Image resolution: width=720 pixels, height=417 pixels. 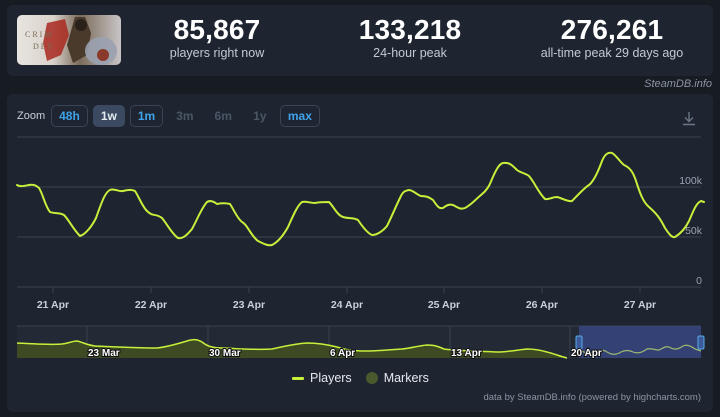 What do you see at coordinates (466, 353) in the screenshot?
I see `navigator-label-13-apr: 13 Apr` at bounding box center [466, 353].